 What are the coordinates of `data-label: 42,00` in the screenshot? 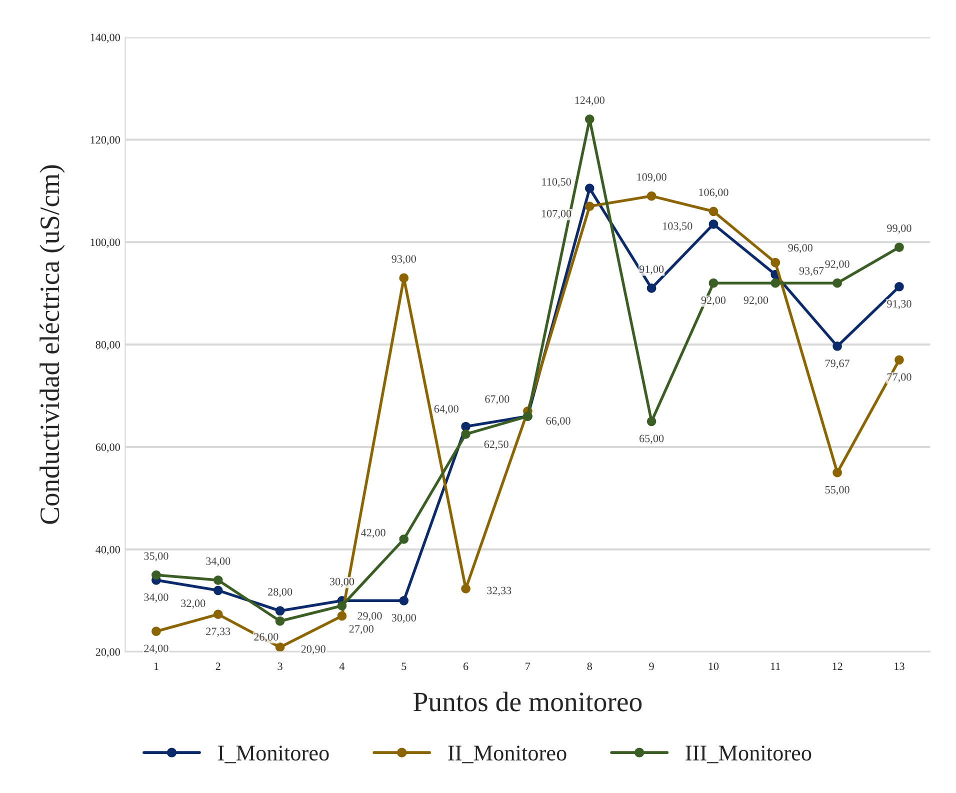 It's located at (373, 533).